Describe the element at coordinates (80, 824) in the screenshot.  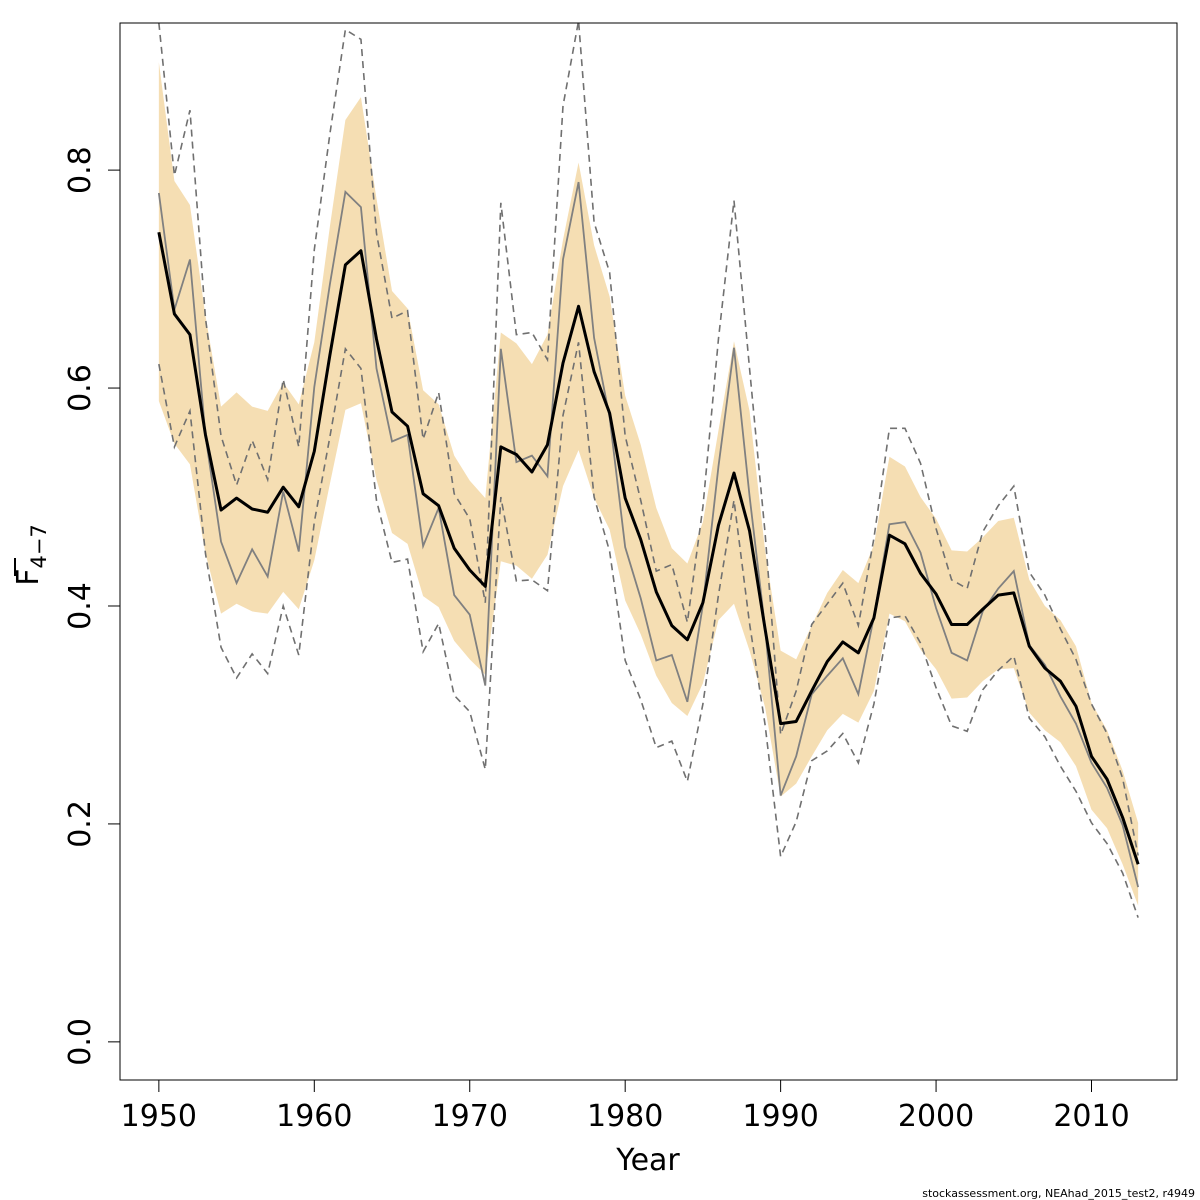
I see `y-tick-label: 0.2` at that location.